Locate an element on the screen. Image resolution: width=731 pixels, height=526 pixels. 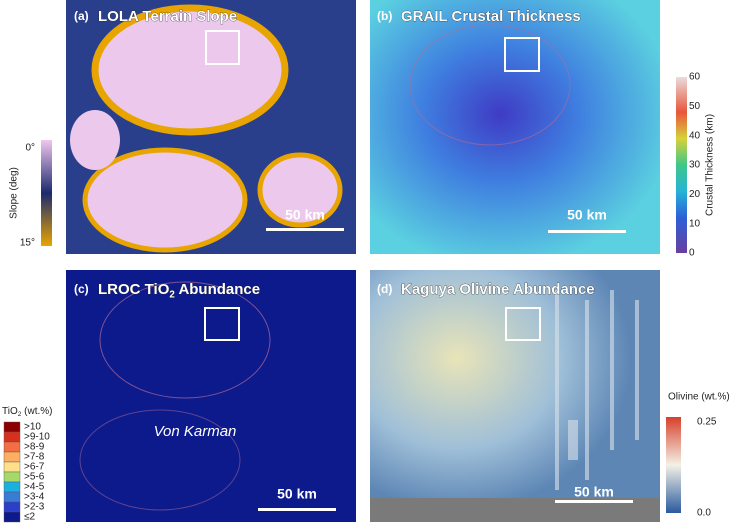
legend-title-part: 2 is located at coordinates (20, 414).